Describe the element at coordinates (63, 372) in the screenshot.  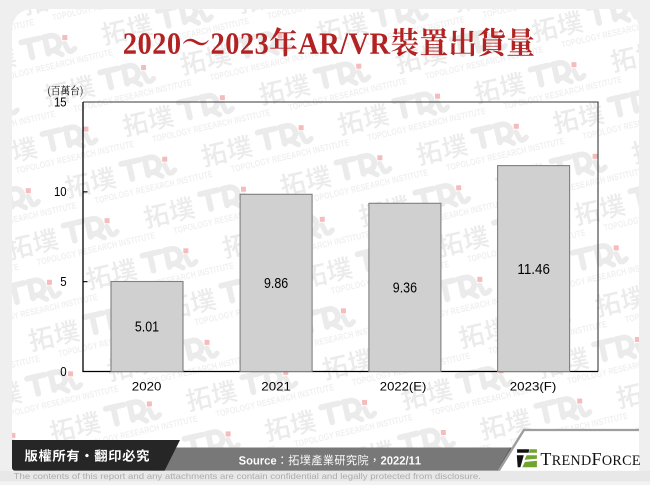
I see `svg-text: 0` at that location.